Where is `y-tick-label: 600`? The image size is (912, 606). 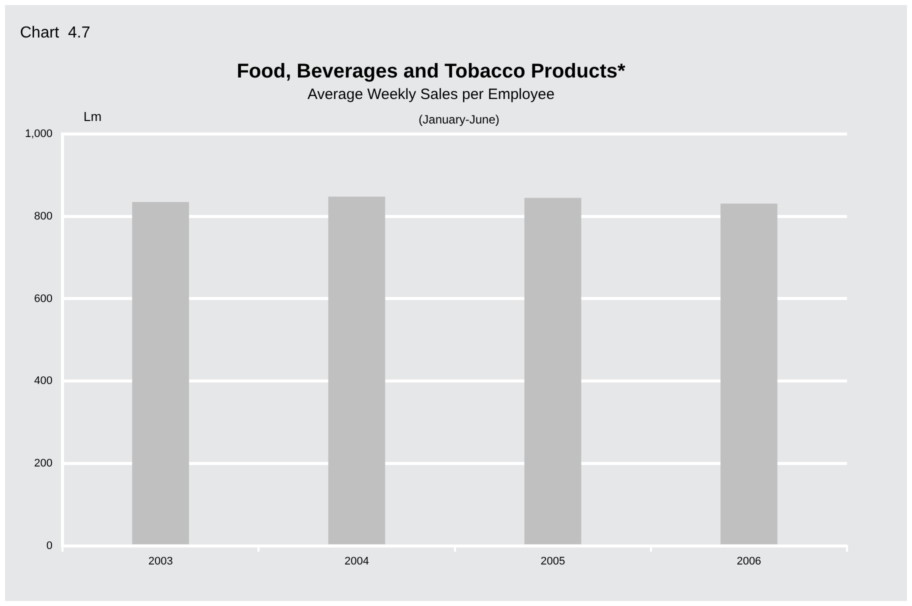 y-tick-label: 600 is located at coordinates (43, 298).